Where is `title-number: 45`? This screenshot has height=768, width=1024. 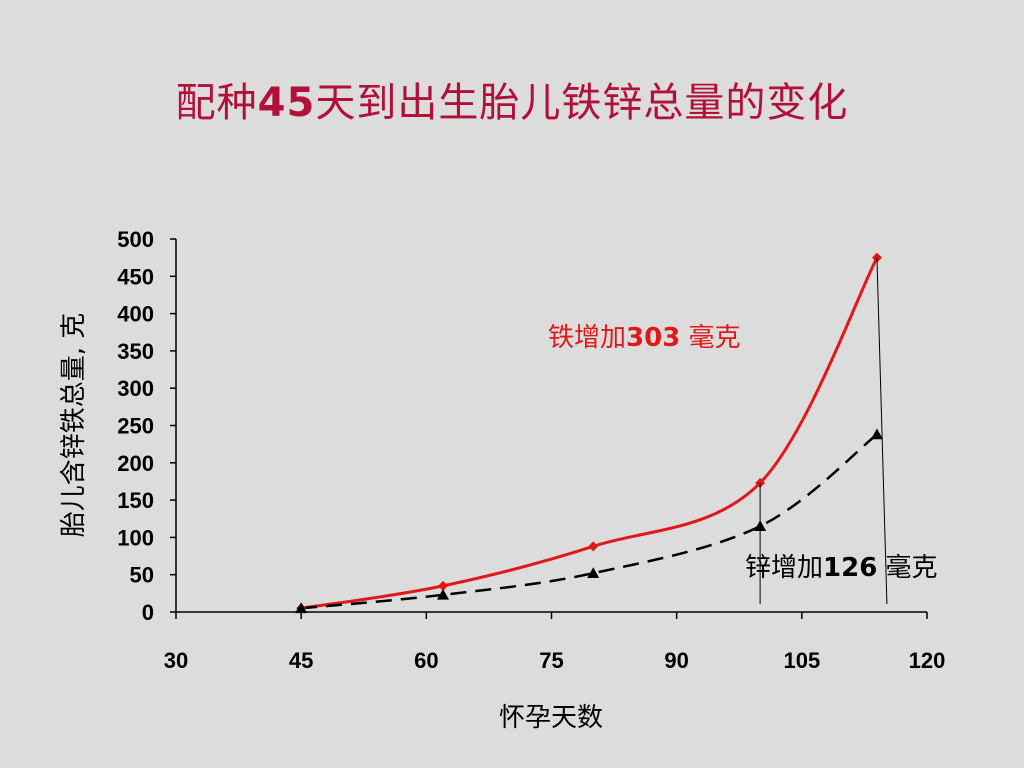 title-number: 45 is located at coordinates (286, 103).